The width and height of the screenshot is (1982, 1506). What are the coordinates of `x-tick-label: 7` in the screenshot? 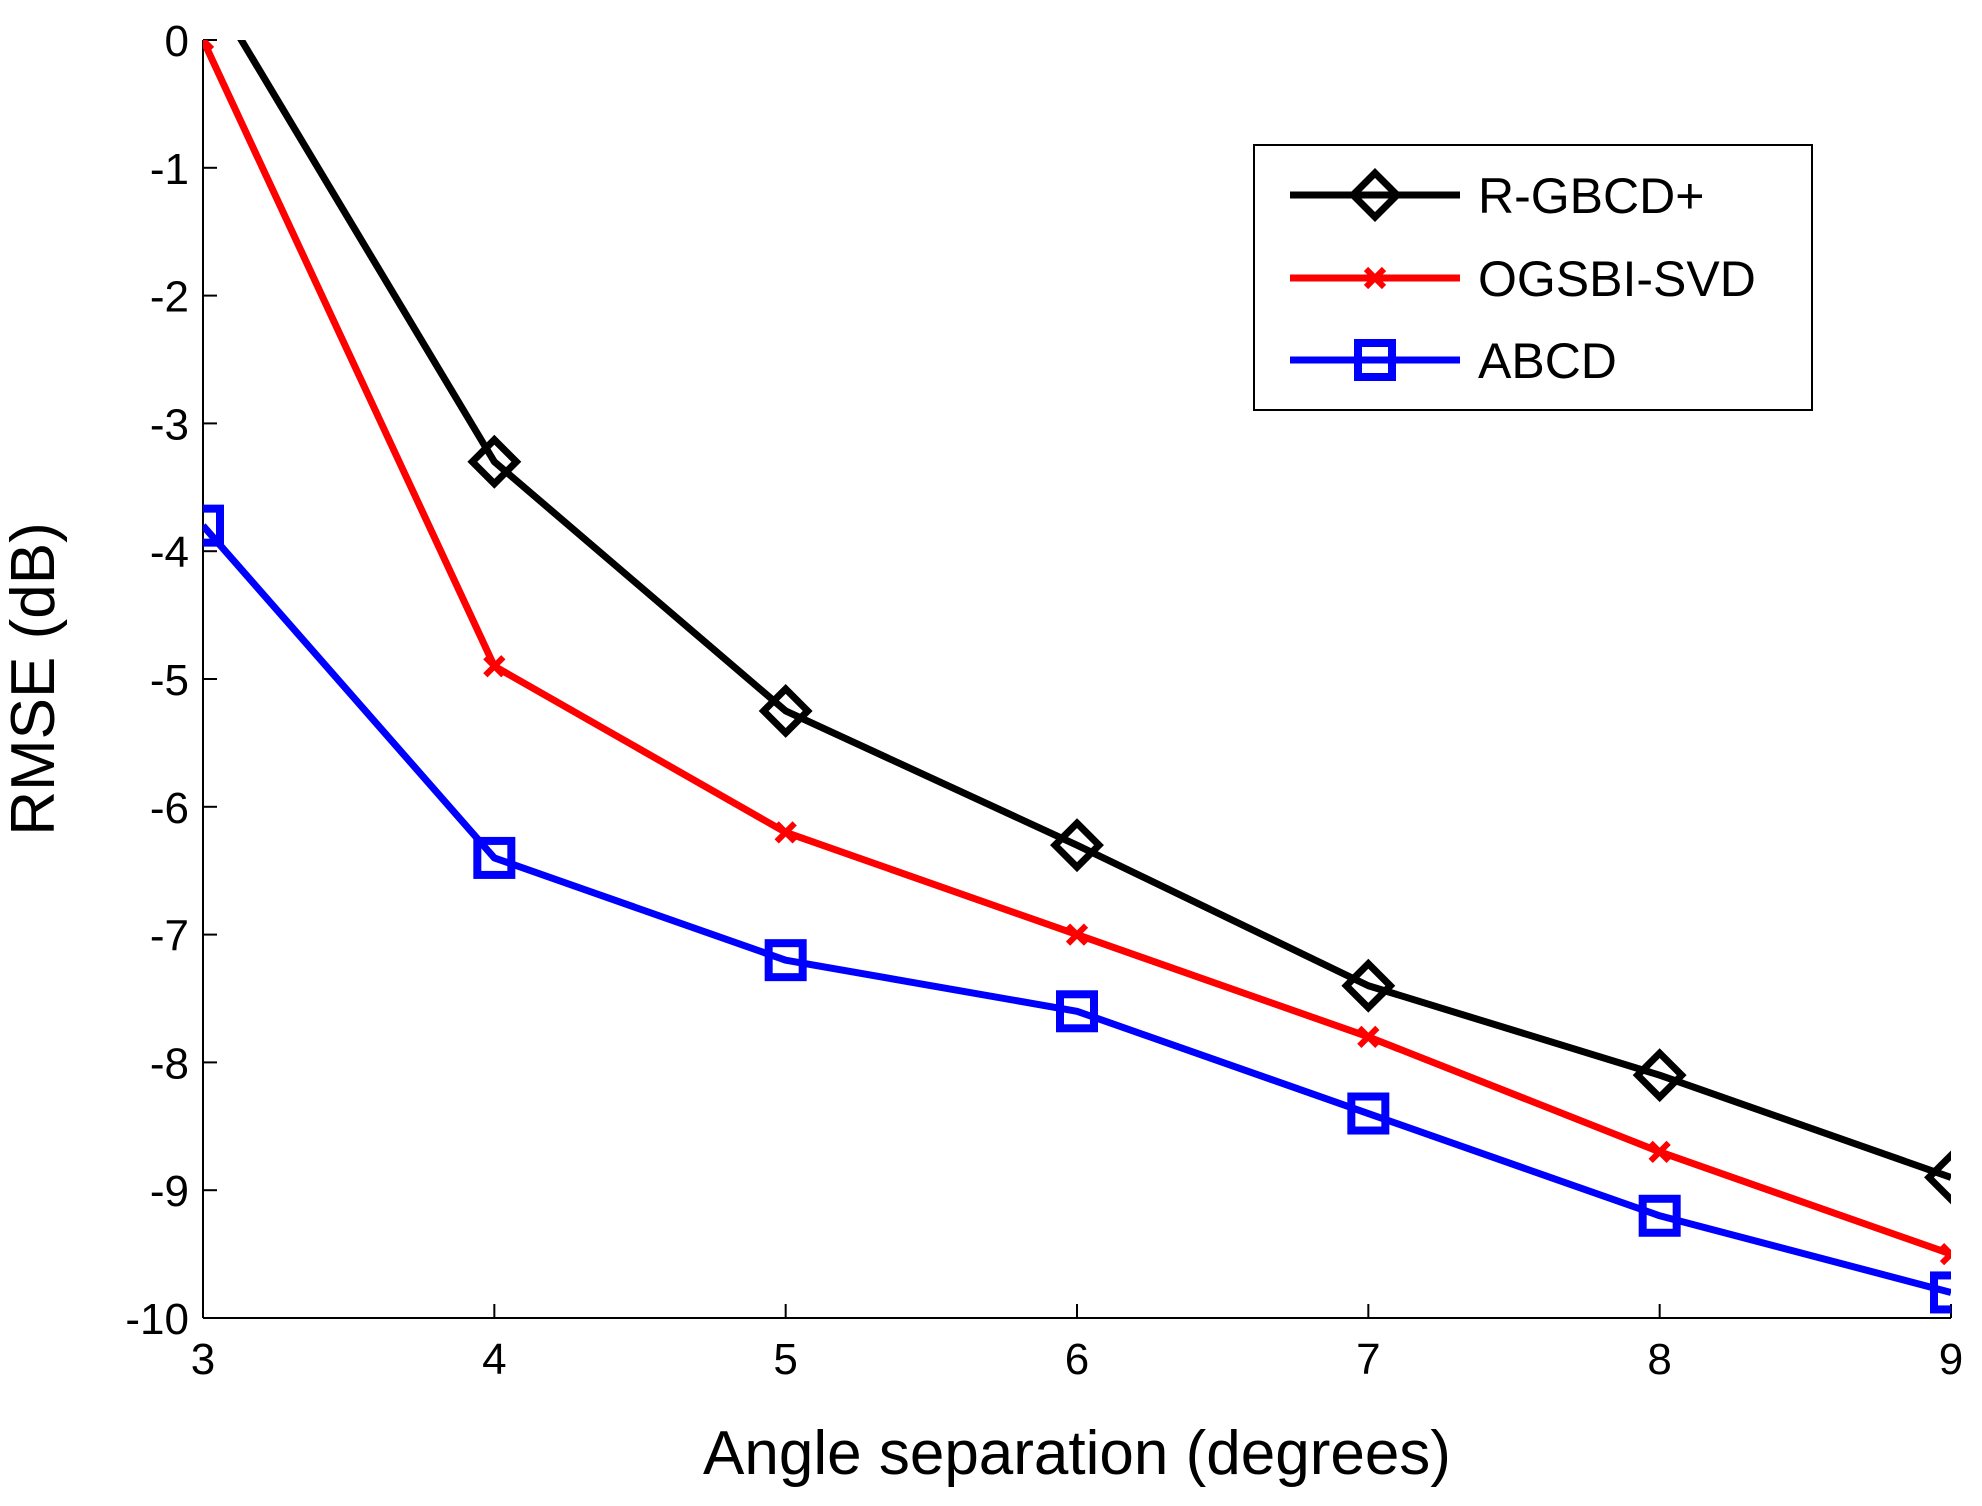 It's located at (1368, 1359).